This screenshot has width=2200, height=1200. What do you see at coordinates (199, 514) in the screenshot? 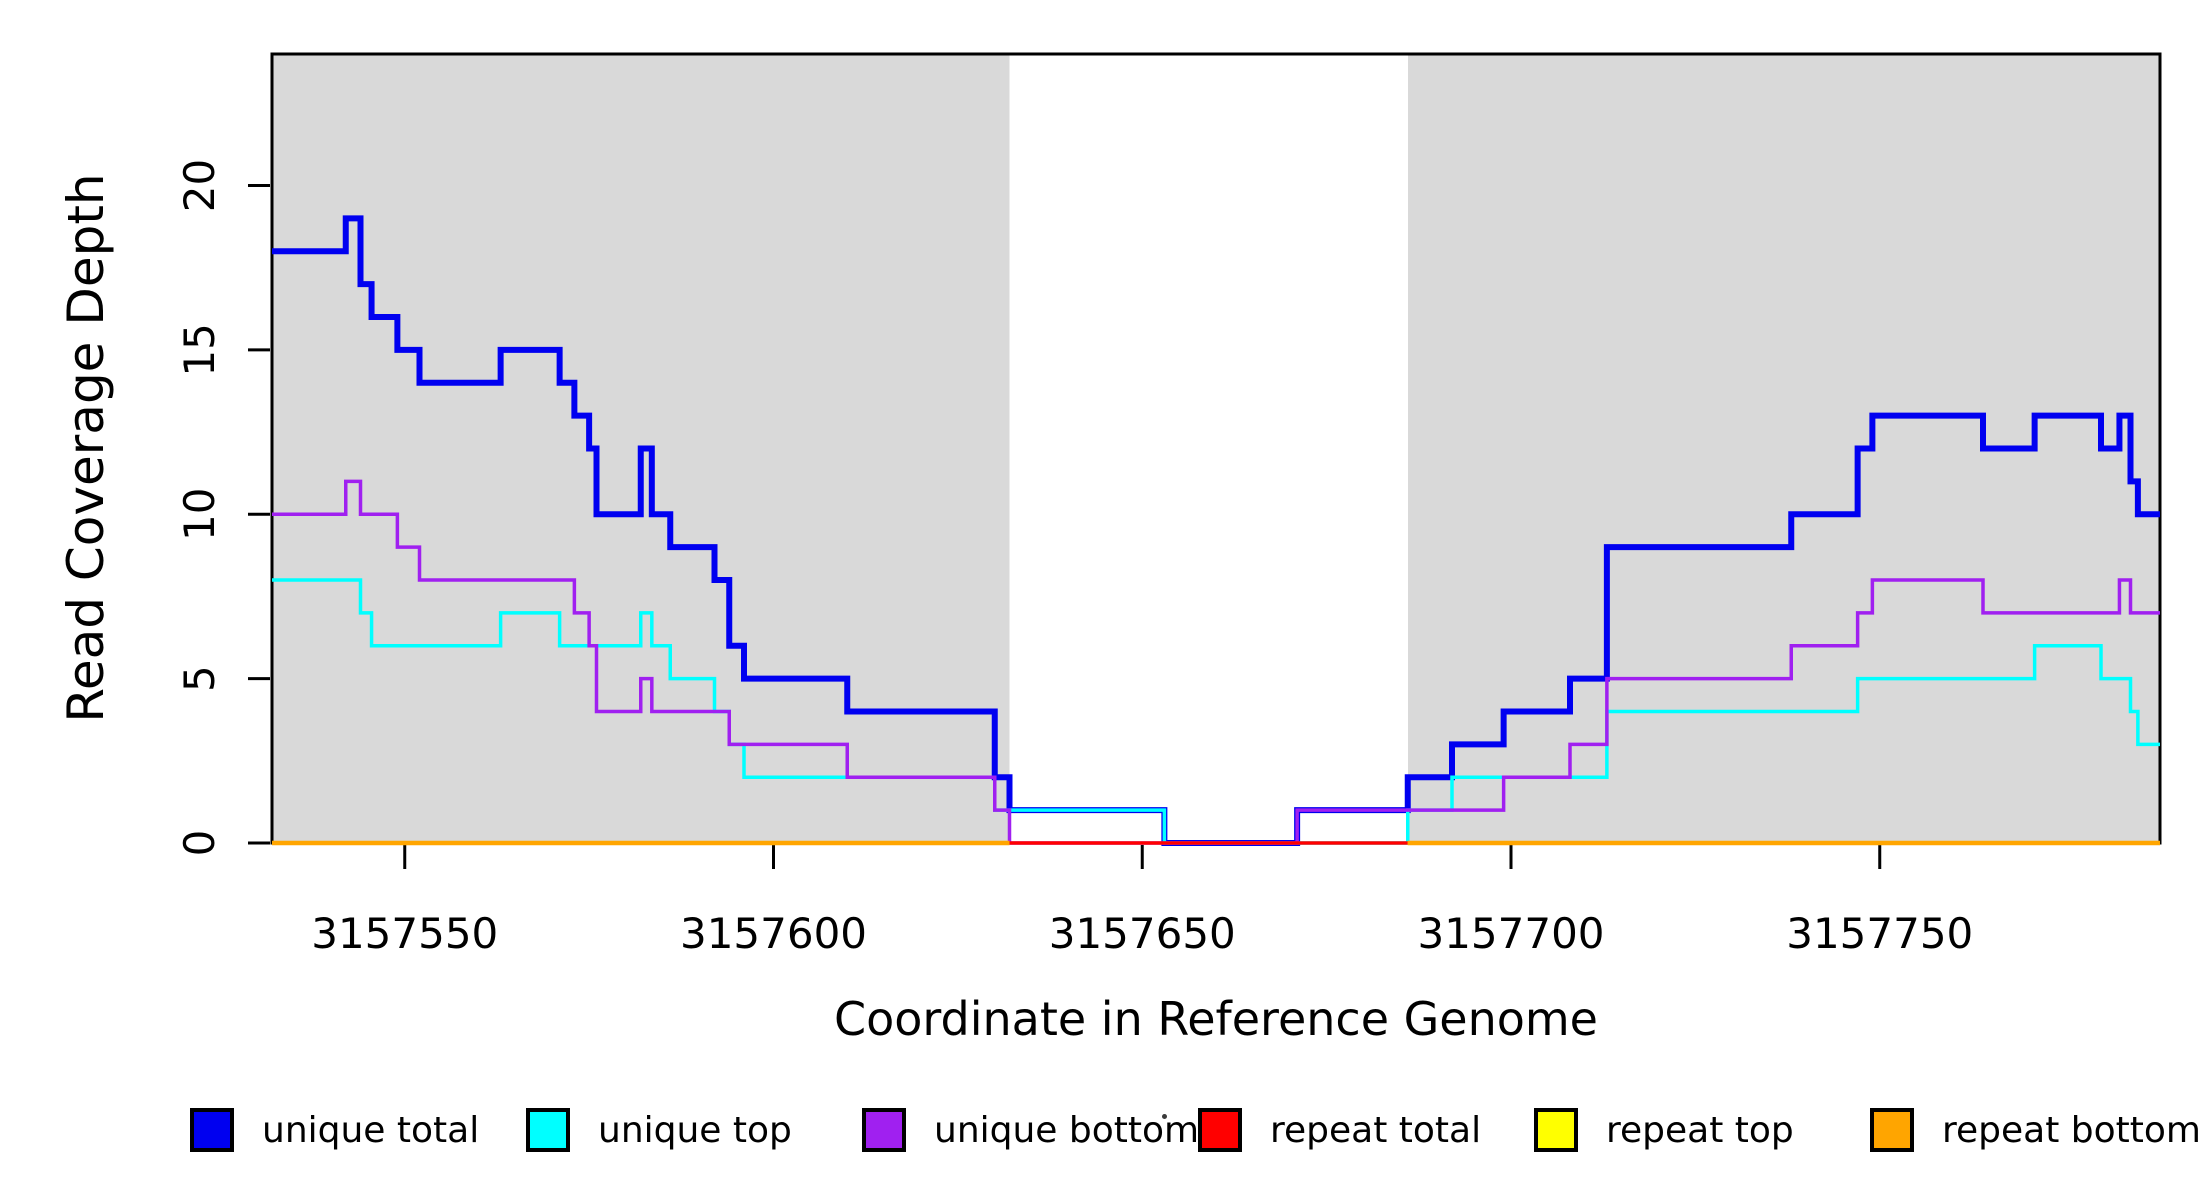
I see `y-tick-label: 10` at bounding box center [199, 514].